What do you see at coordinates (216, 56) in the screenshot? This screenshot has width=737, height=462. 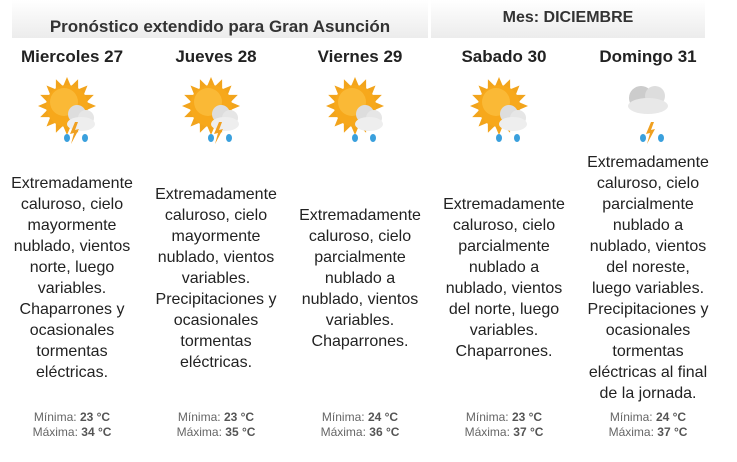 I see `day-name: Jueves 28` at bounding box center [216, 56].